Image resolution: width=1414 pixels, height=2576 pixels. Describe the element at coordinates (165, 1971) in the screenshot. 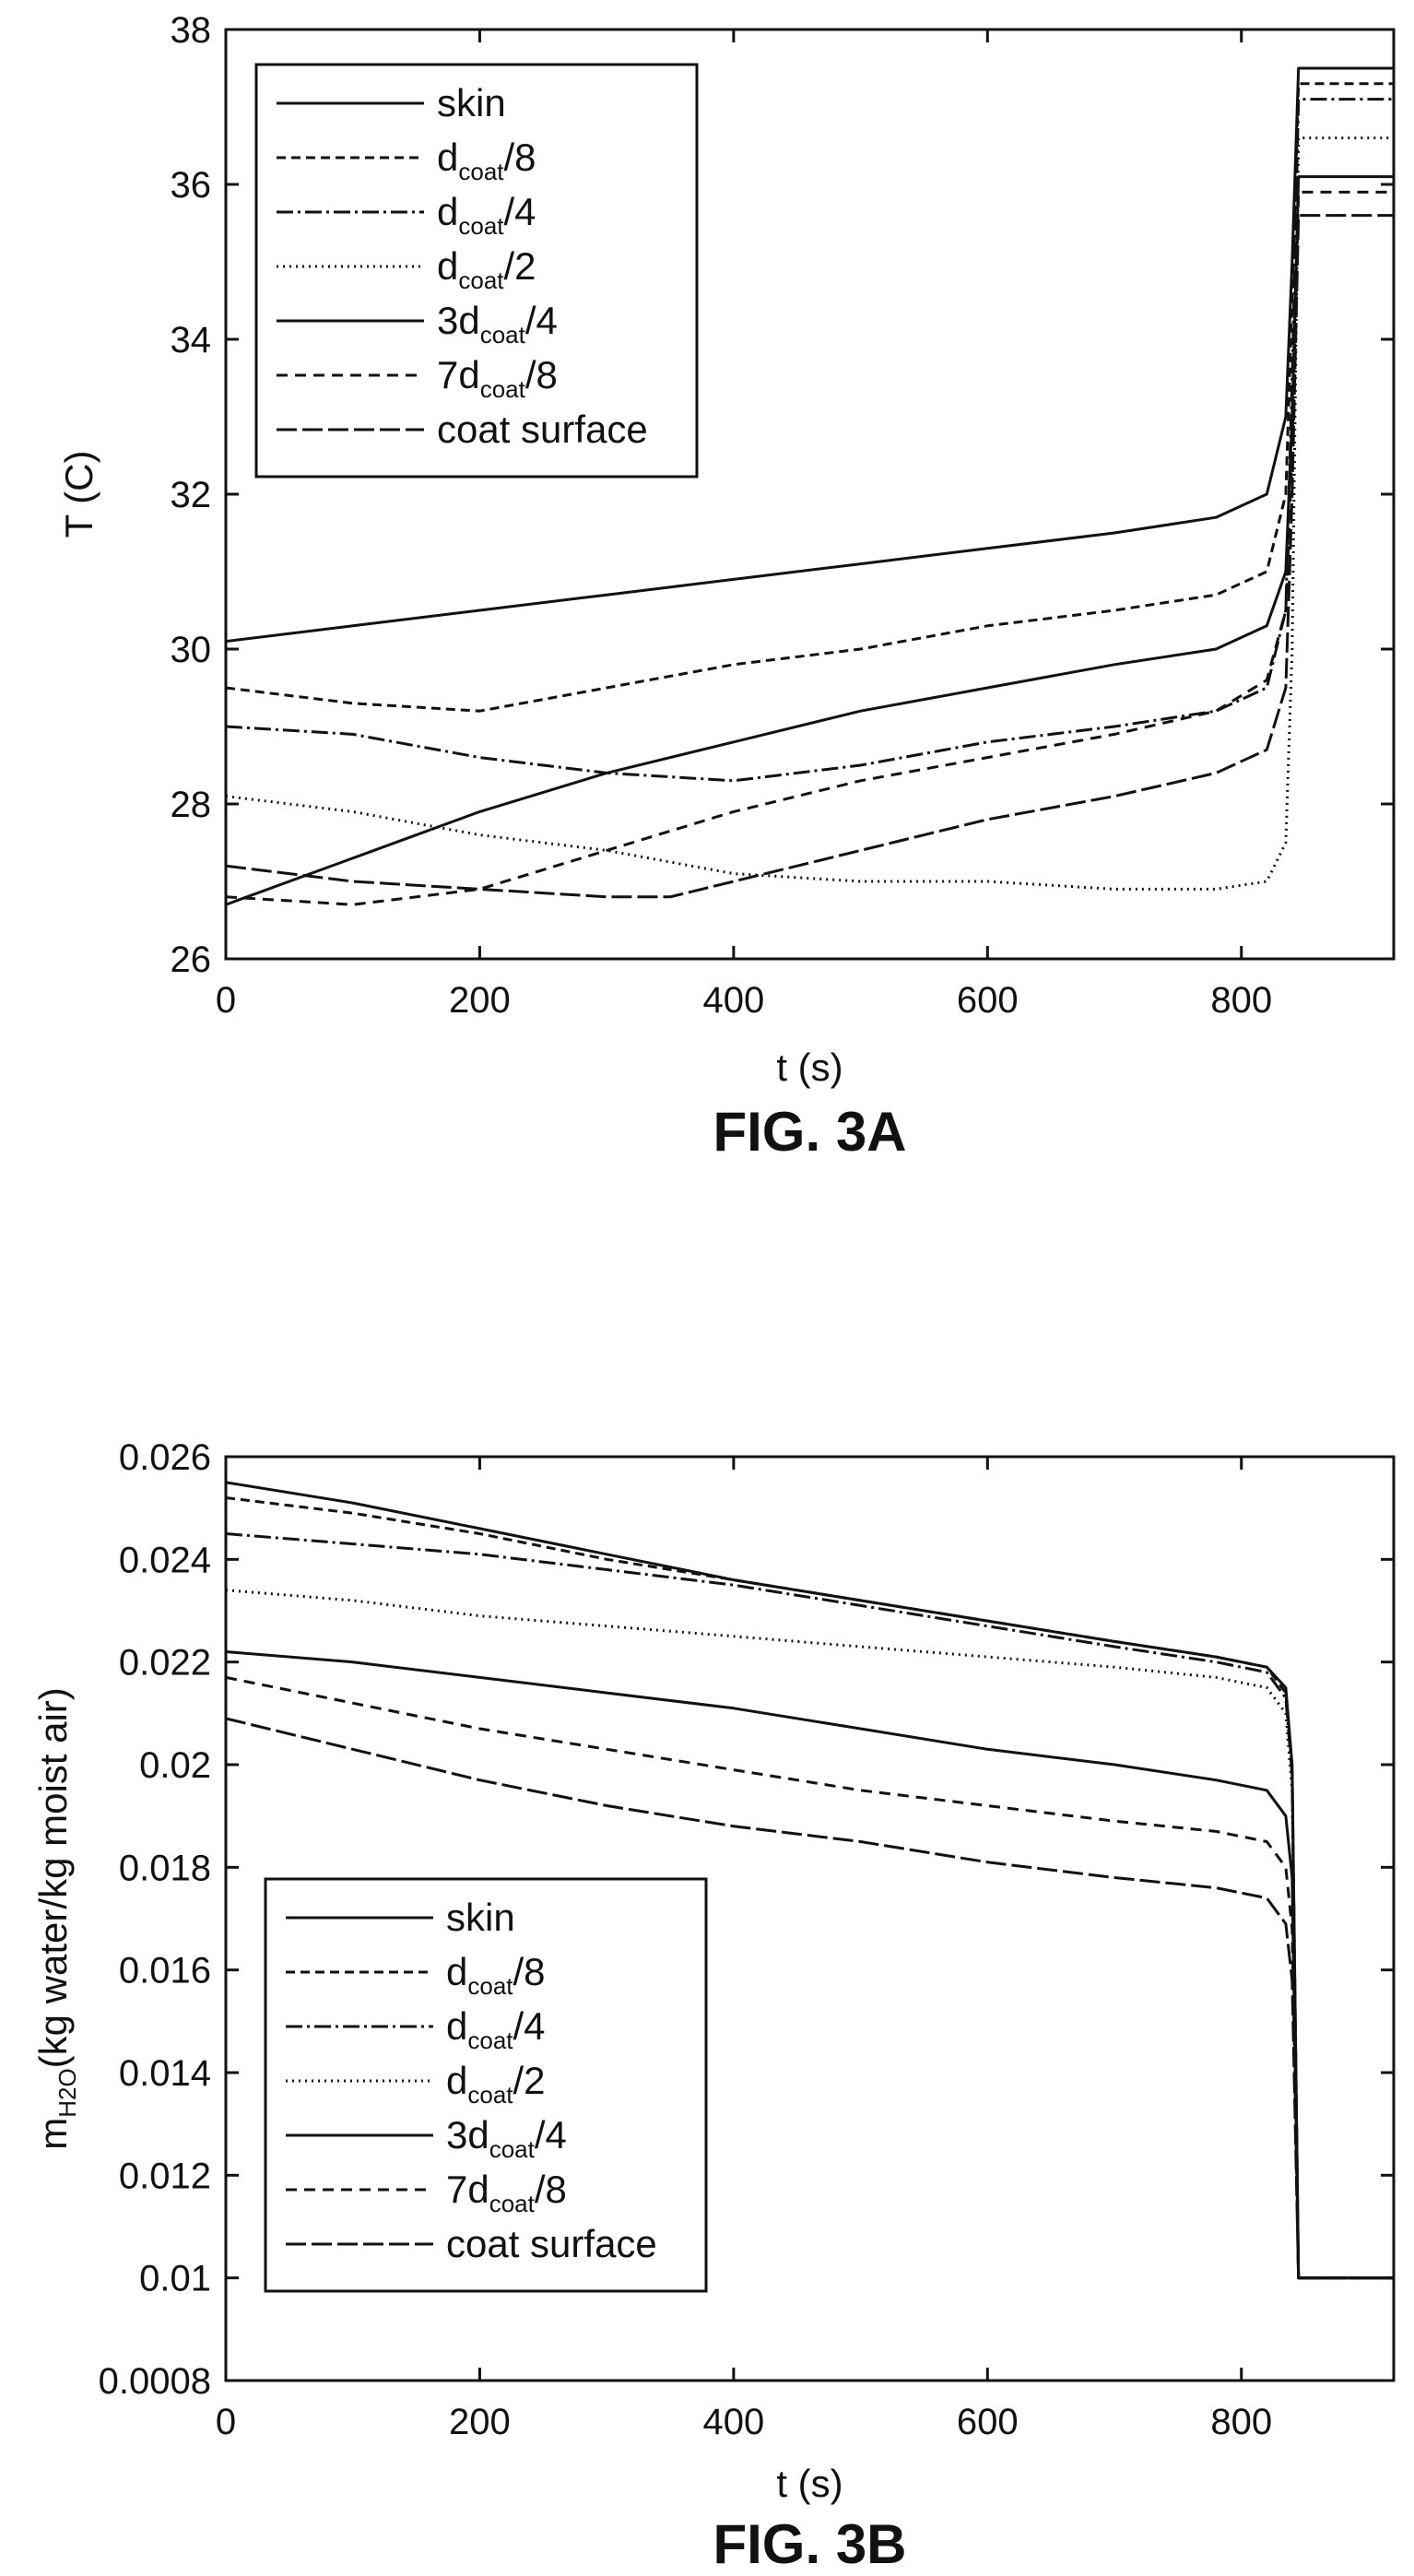

I see `y-tick-label: 0.016` at that location.